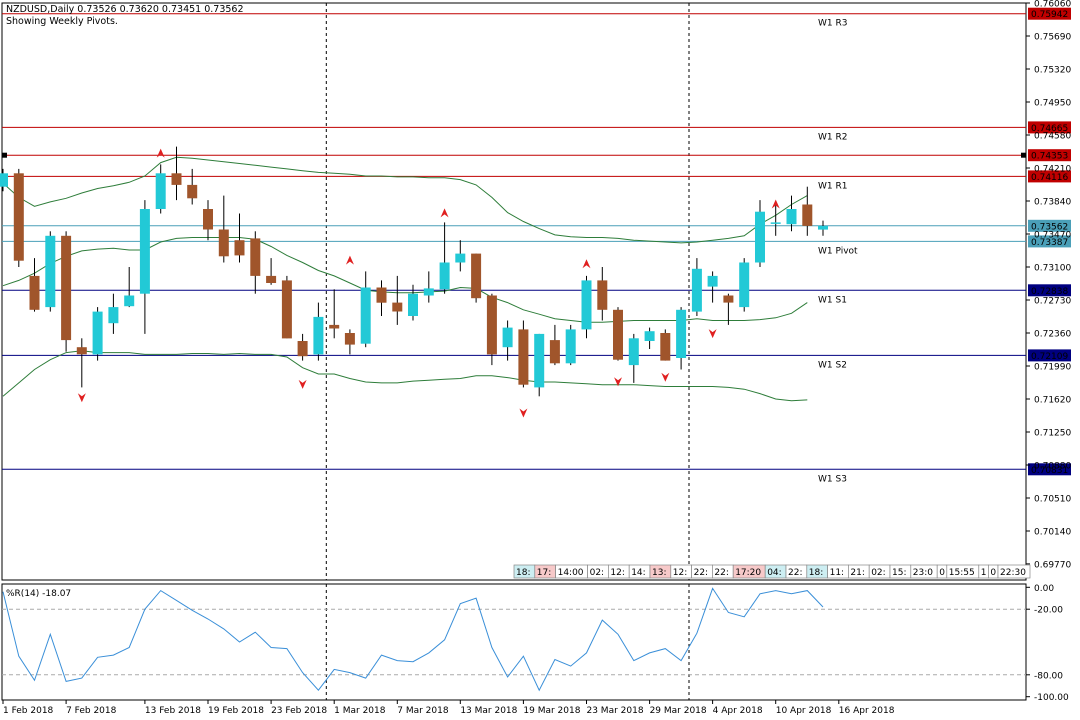  I want to click on wpr-line, so click(413, 639).